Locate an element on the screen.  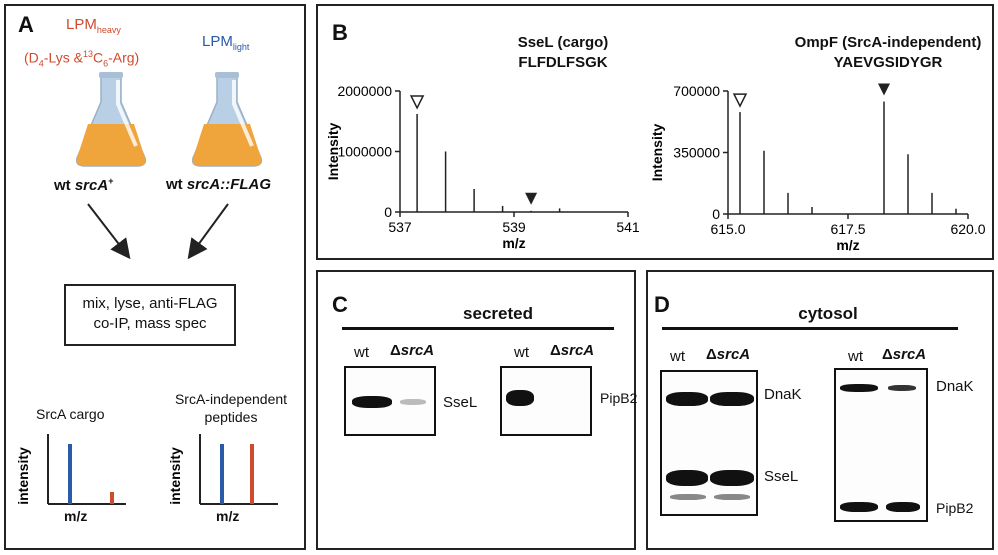
chart1-xlabel: m/z is located at coordinates (513, 243).